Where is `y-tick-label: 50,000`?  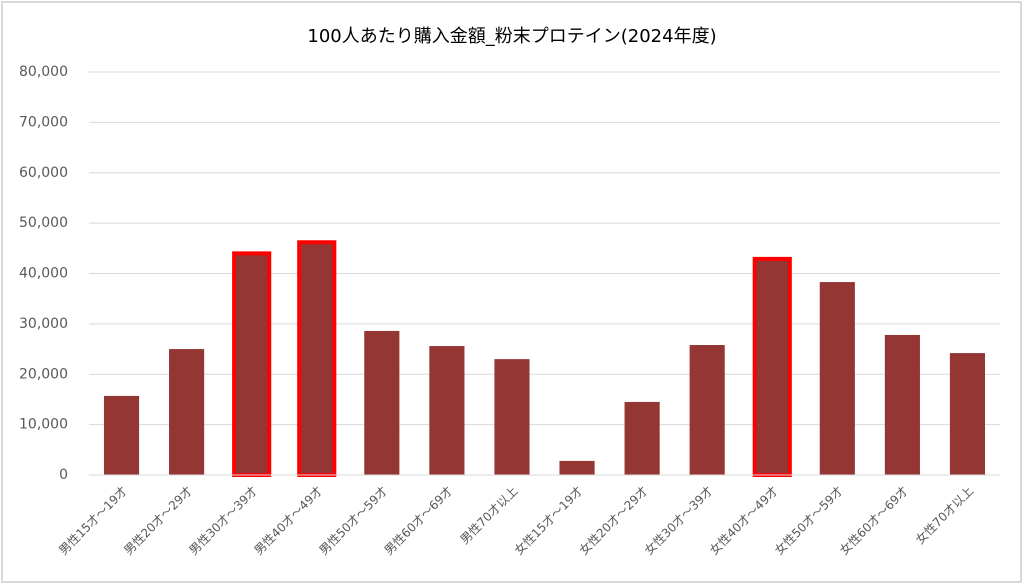
y-tick-label: 50,000 is located at coordinates (43, 223).